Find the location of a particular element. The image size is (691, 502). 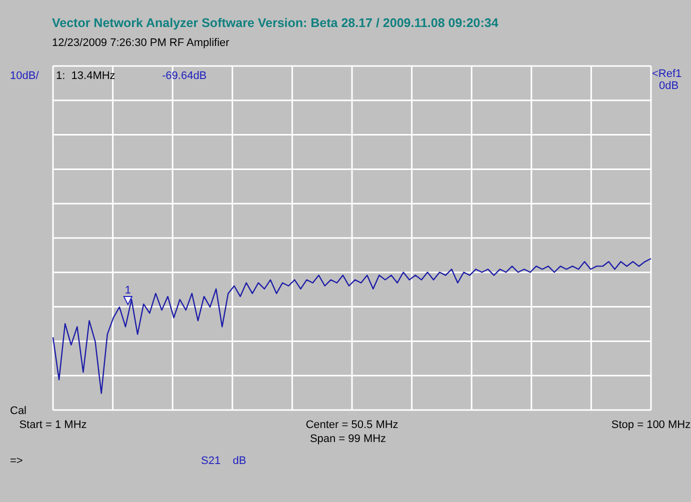

text: 0dB is located at coordinates (669, 86).